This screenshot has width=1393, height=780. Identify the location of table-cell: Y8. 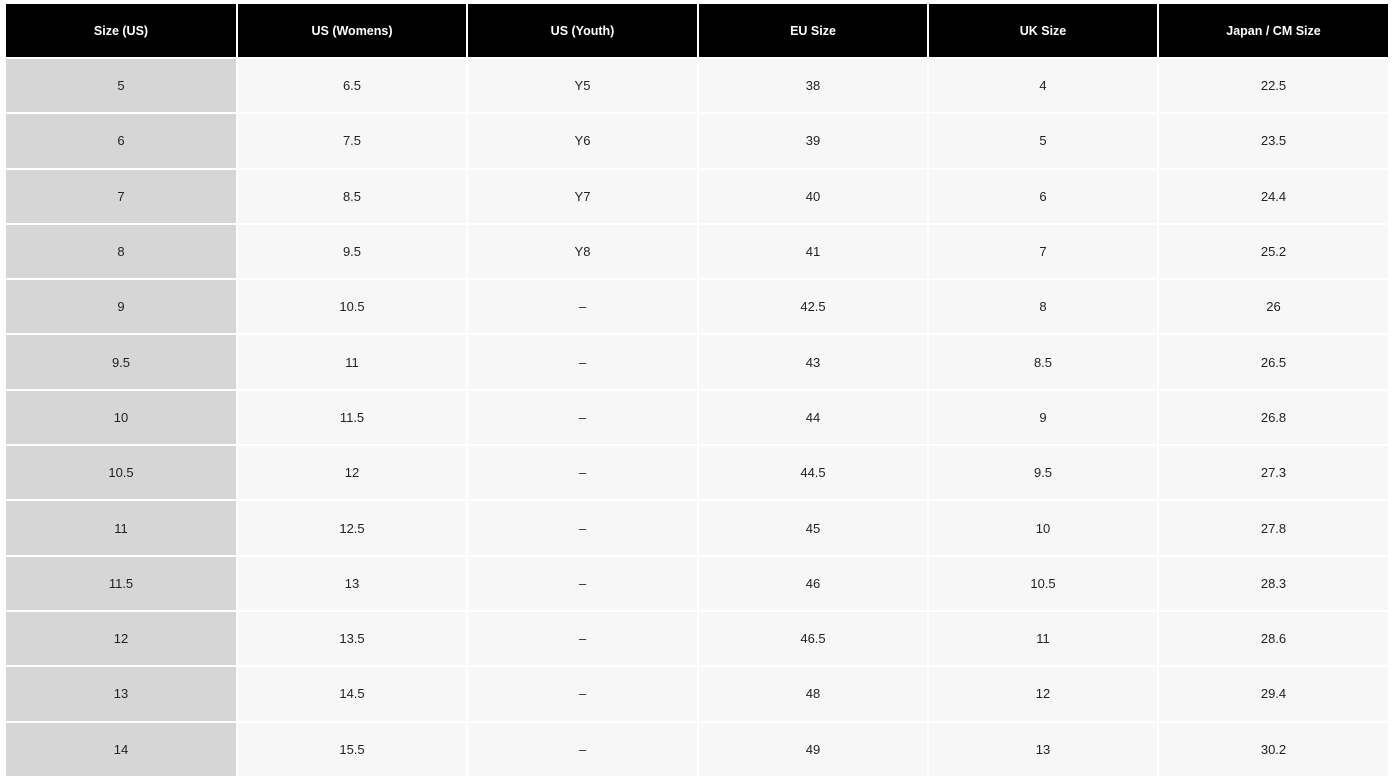
(582, 251).